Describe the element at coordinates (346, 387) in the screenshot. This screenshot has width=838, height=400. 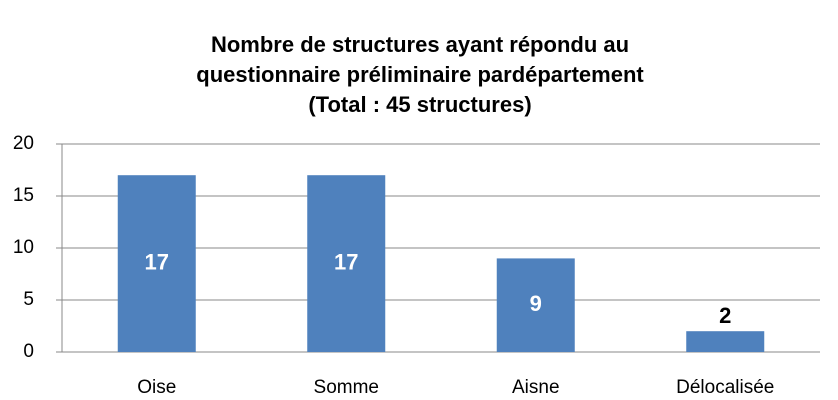
I see `x-tick-label: Somme` at that location.